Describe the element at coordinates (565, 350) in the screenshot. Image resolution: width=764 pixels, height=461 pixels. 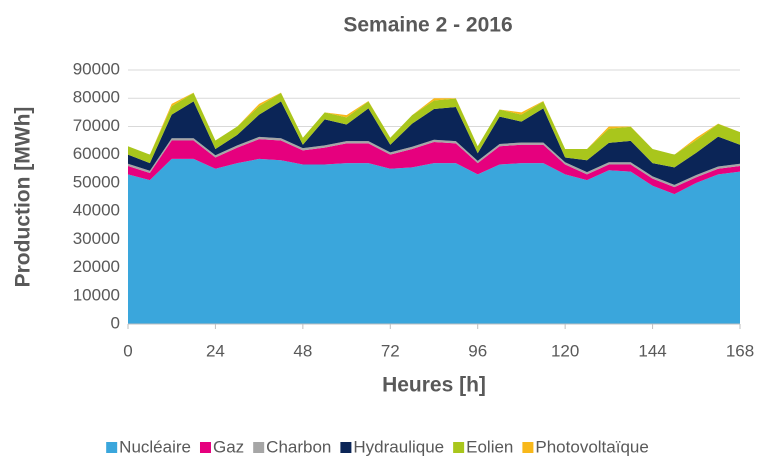
I see `x-tick-label: 120` at that location.